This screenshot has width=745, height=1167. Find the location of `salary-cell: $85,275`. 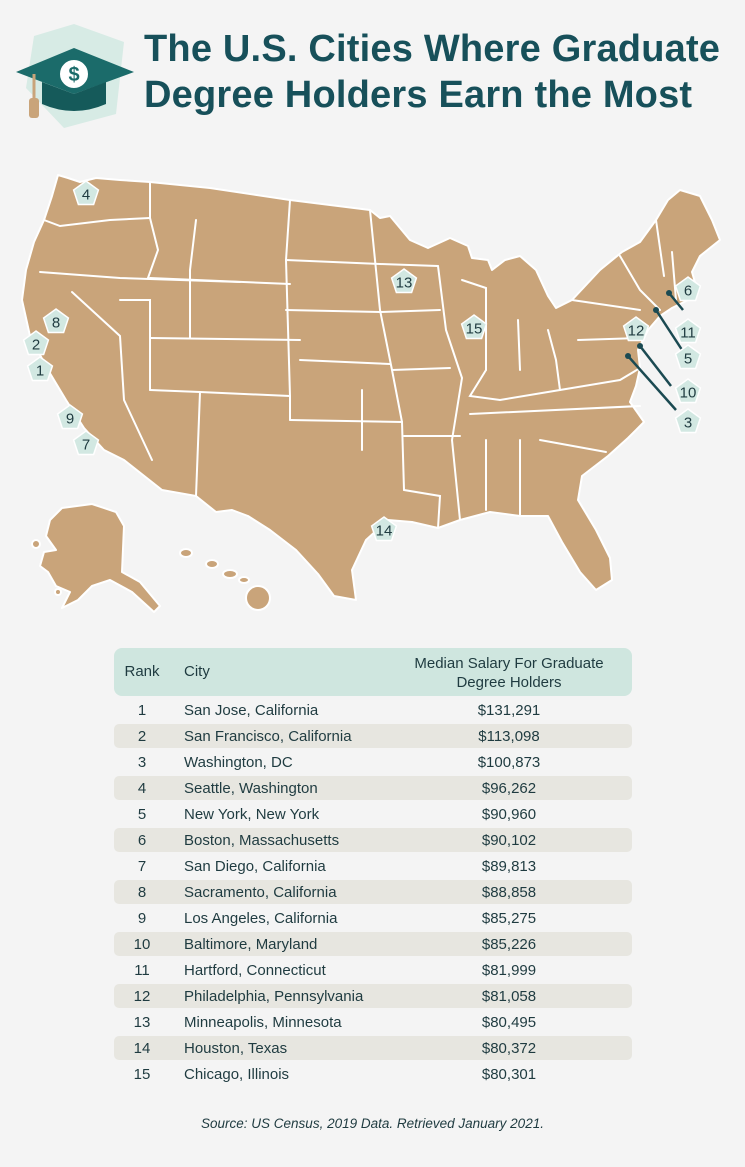

salary-cell: $85,275 is located at coordinates (509, 918).